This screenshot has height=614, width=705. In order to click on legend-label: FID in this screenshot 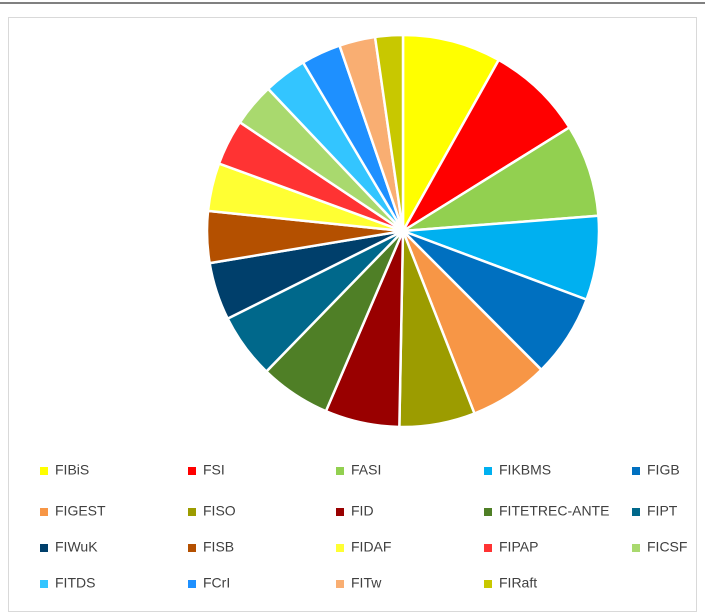, I will do `click(362, 511)`.